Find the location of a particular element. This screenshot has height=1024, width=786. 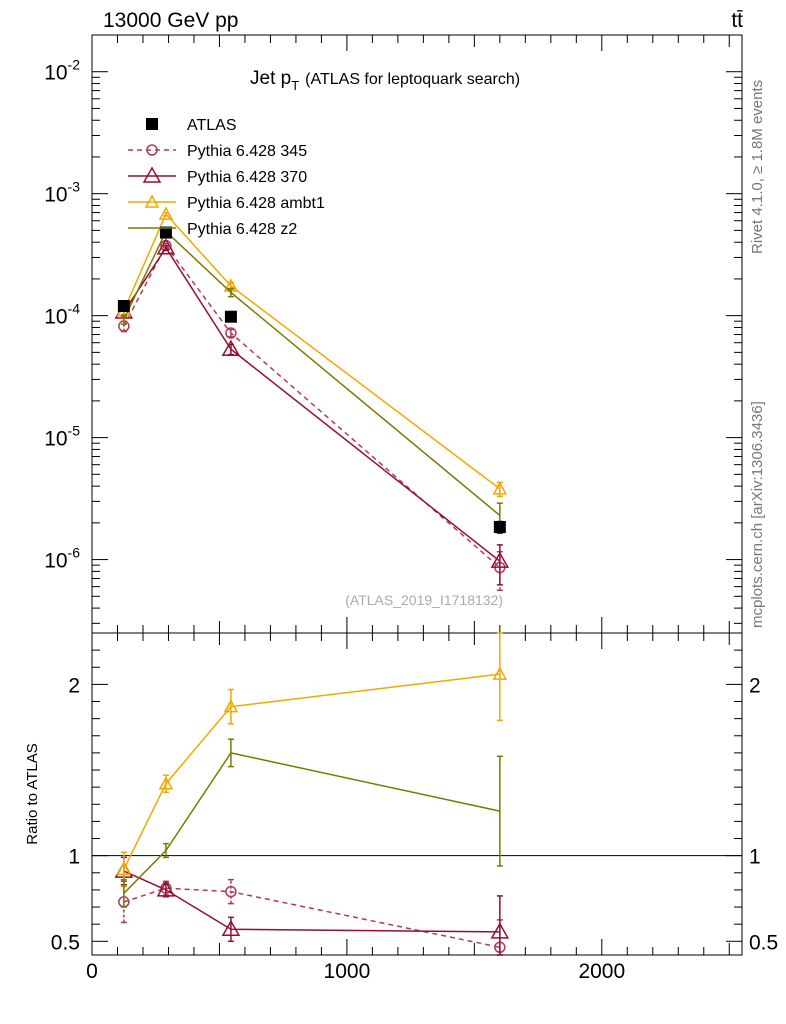

main-y-tick-exponent: -5 is located at coordinates (74, 431).